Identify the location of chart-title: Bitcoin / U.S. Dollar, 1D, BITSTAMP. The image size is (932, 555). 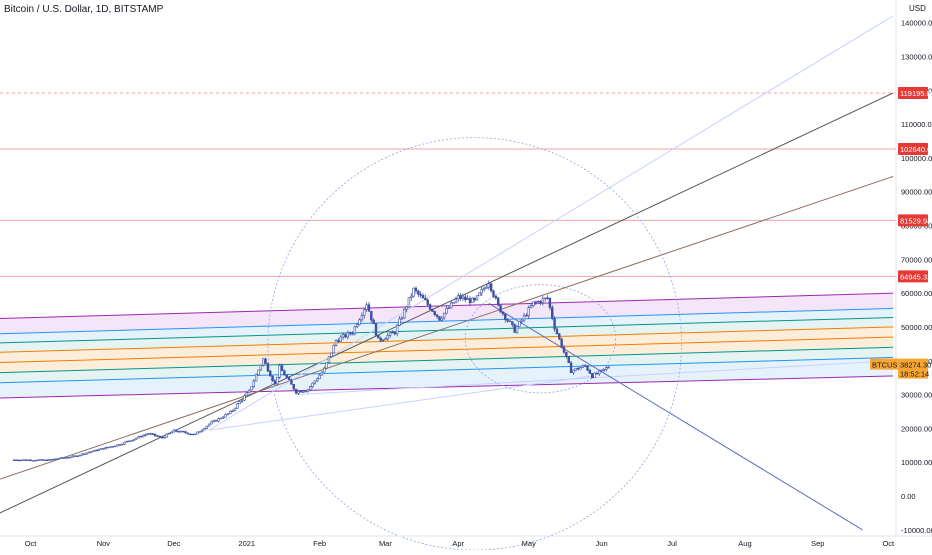
(84, 9).